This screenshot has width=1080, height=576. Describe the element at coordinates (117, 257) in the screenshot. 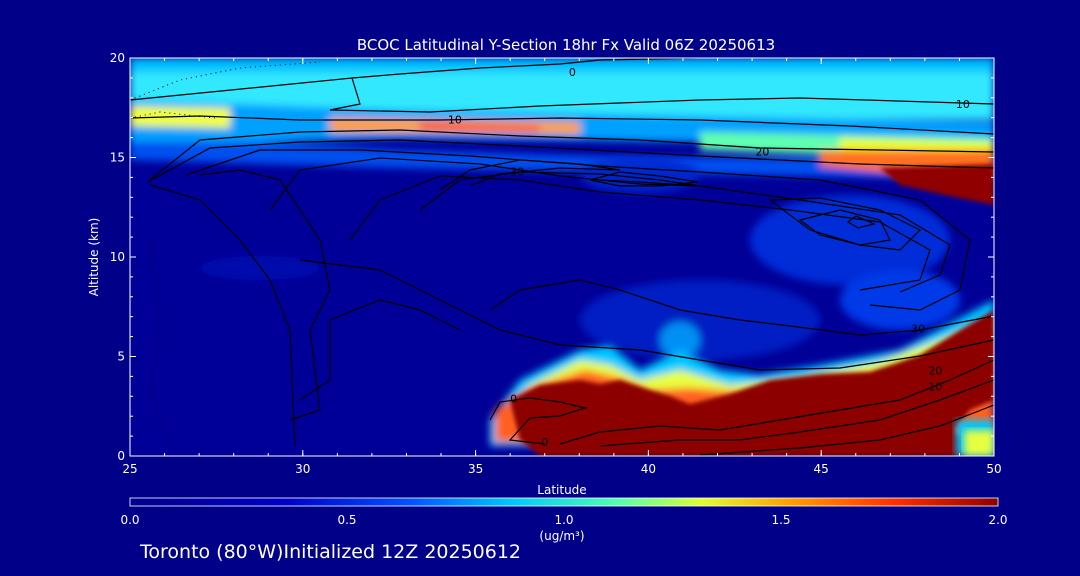

I see `y-tick-label: 10` at that location.